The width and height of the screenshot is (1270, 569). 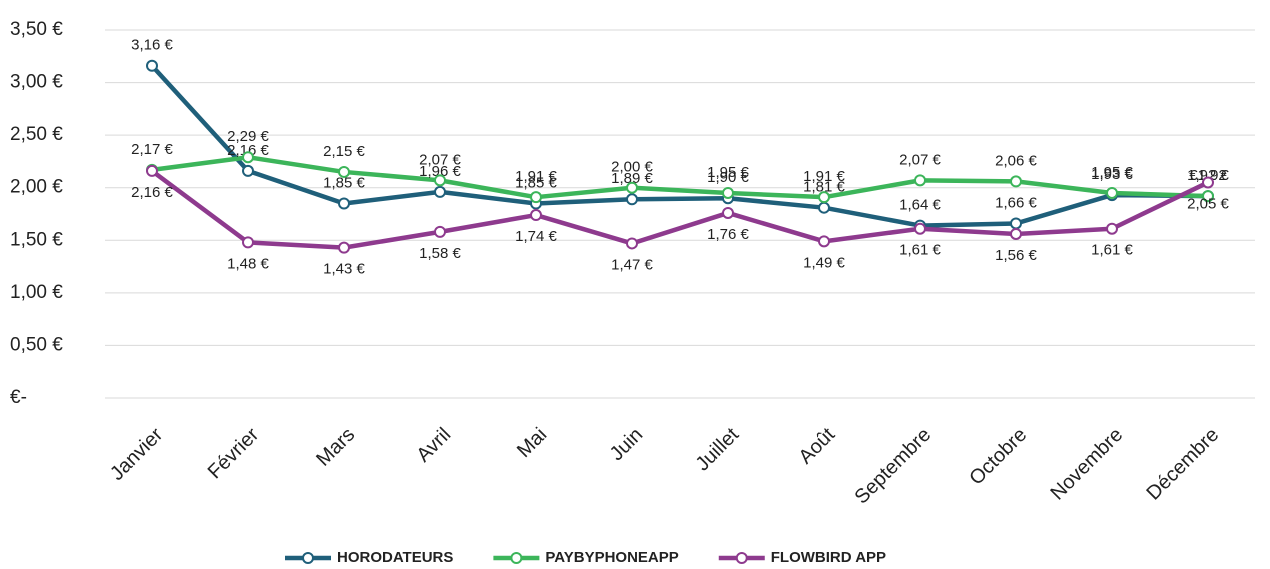 I want to click on data-label: €1,92, so click(x=1208, y=175).